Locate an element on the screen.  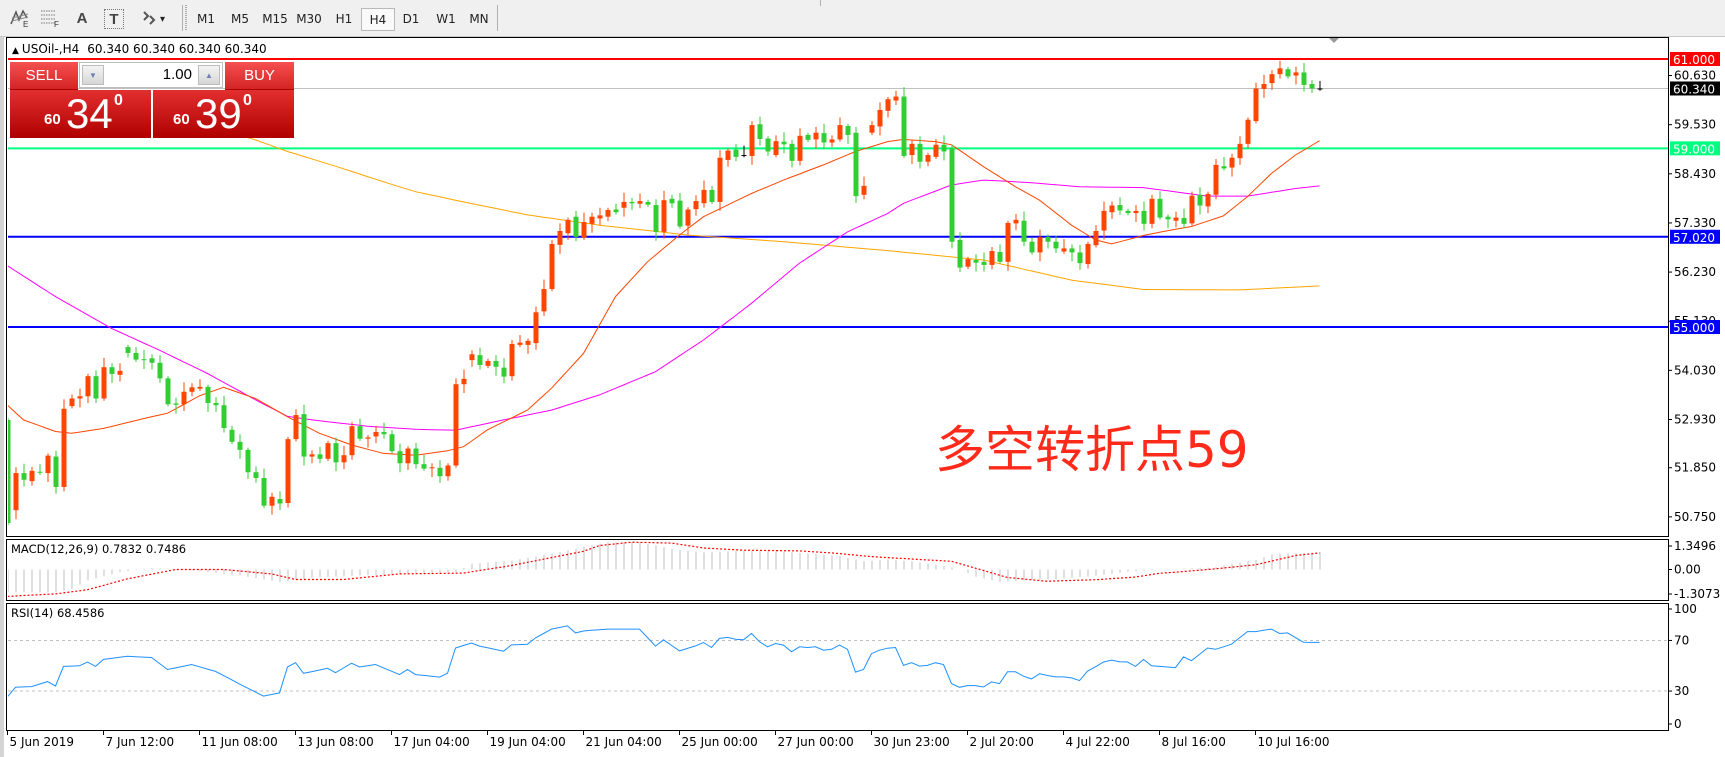
buy-price-button: 60 39 0 is located at coordinates (223, 114).